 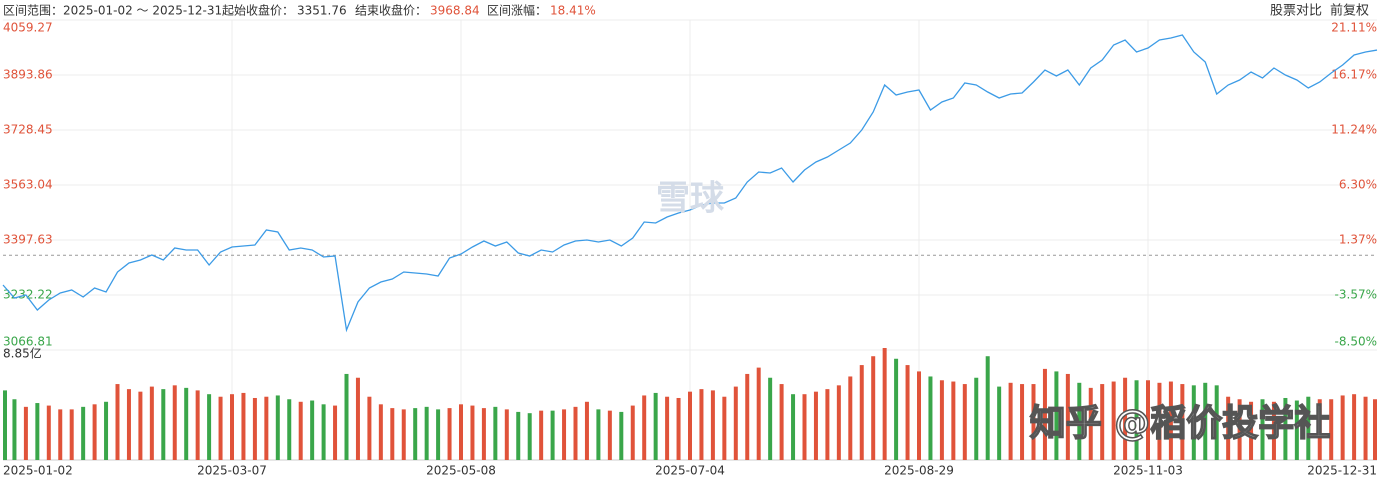 I want to click on y-tick-label: 3232.22, so click(x=28, y=295).